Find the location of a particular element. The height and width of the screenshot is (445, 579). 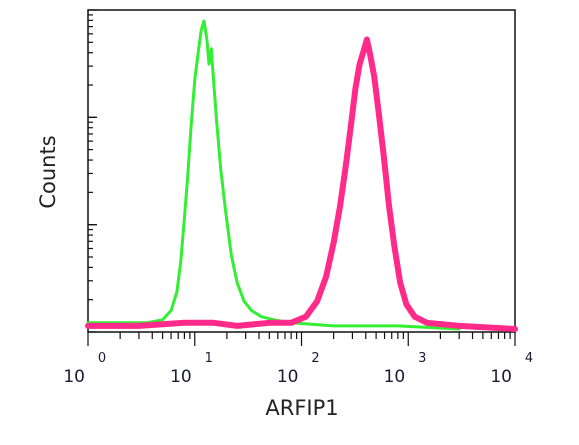

x-tick-label-exponent: 3 is located at coordinates (422, 358).